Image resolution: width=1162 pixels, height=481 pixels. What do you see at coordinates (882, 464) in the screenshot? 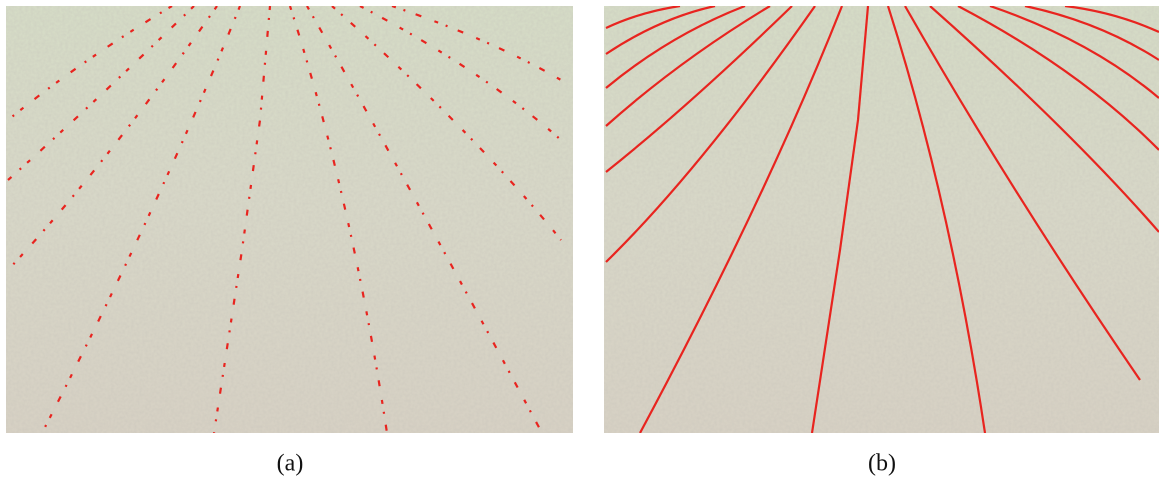
I see `panel-caption: (b)` at bounding box center [882, 464].